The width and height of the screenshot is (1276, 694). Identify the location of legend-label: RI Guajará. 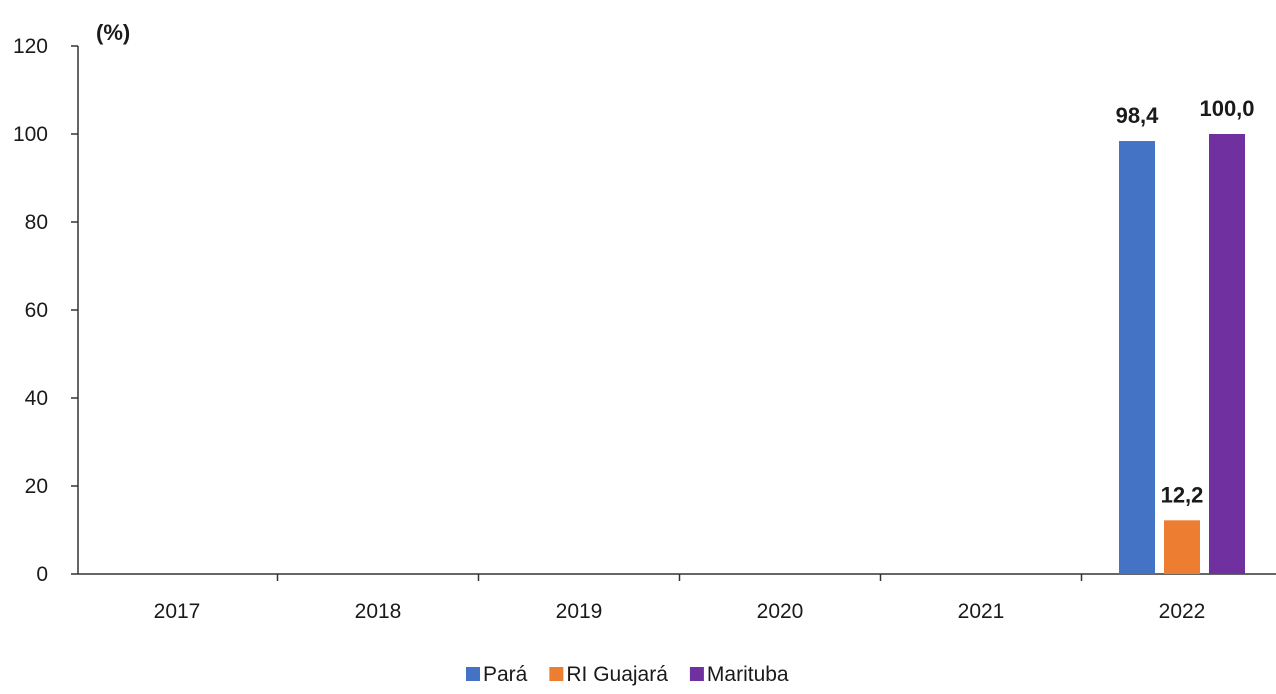
(617, 674).